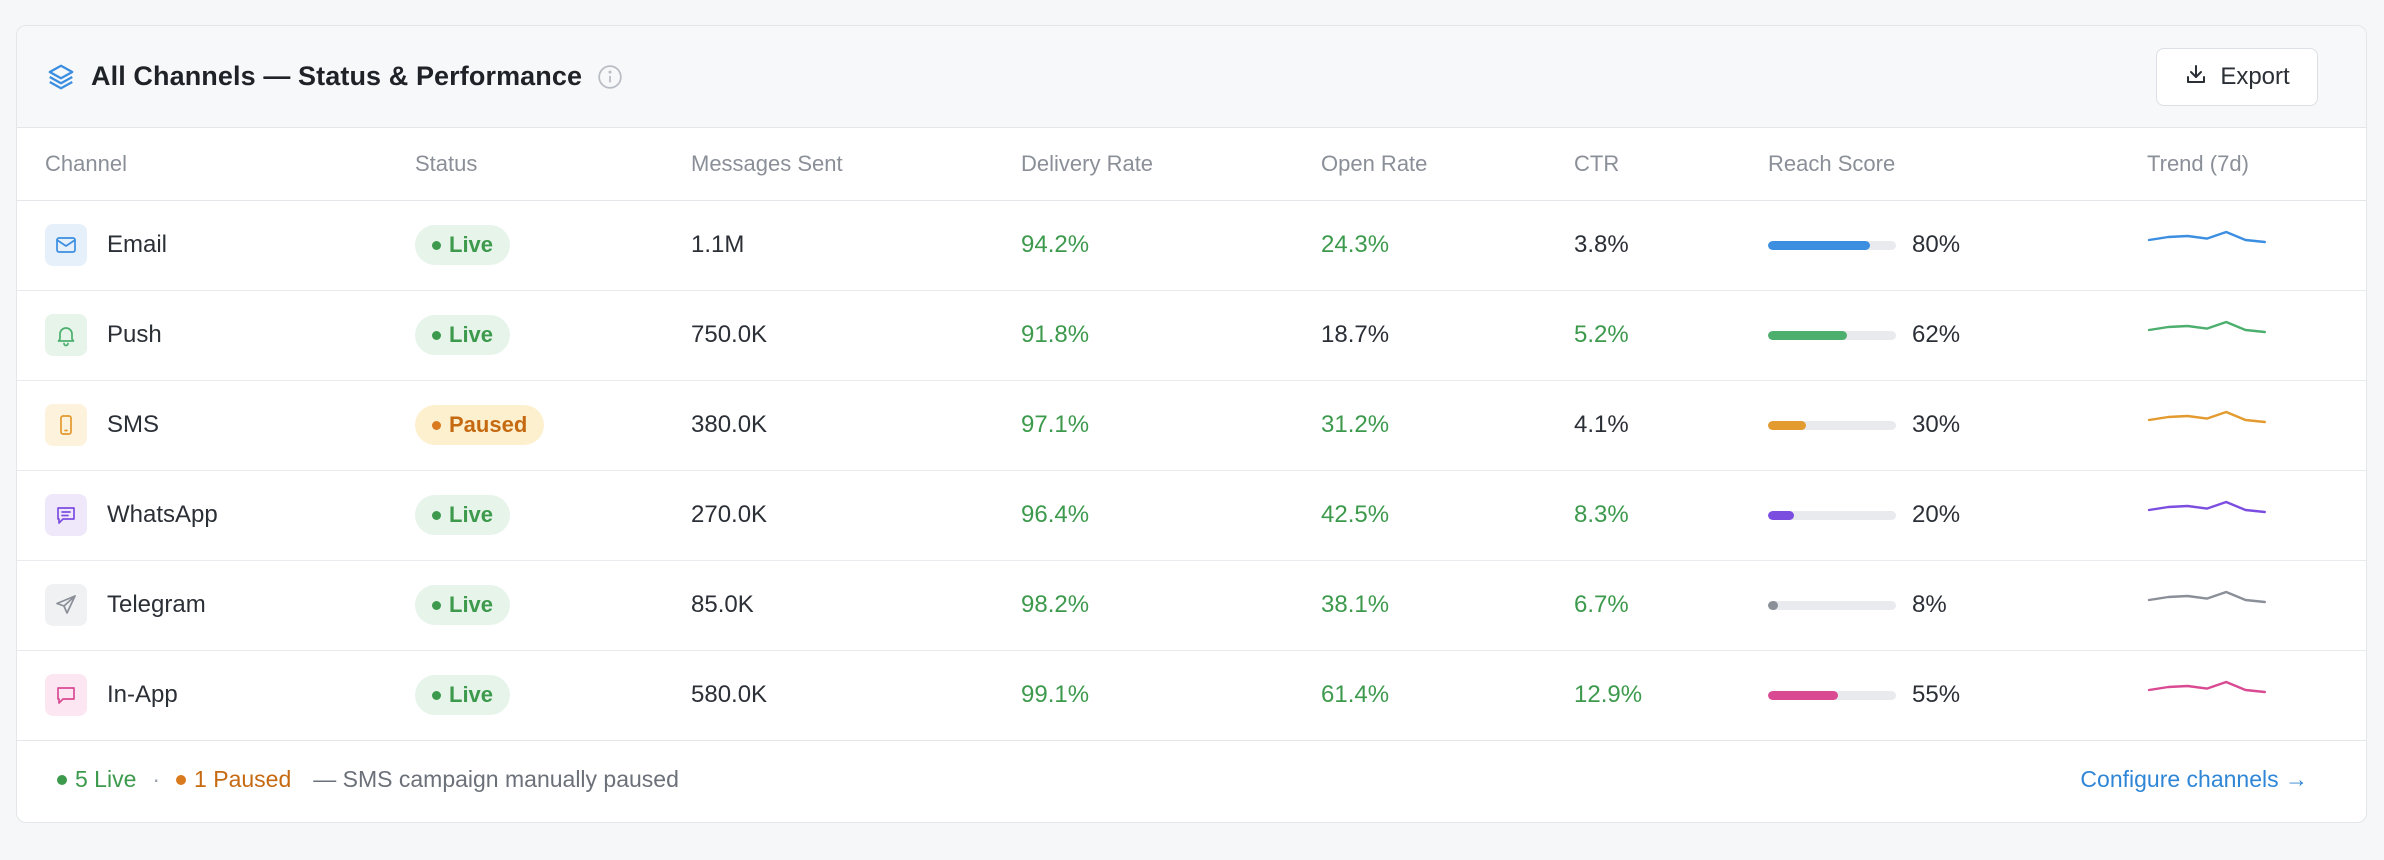 The image size is (2384, 860). I want to click on table-row: In-App Live 580.0K 99.1% 61.4% 12.9% 55%, so click(1191, 695).